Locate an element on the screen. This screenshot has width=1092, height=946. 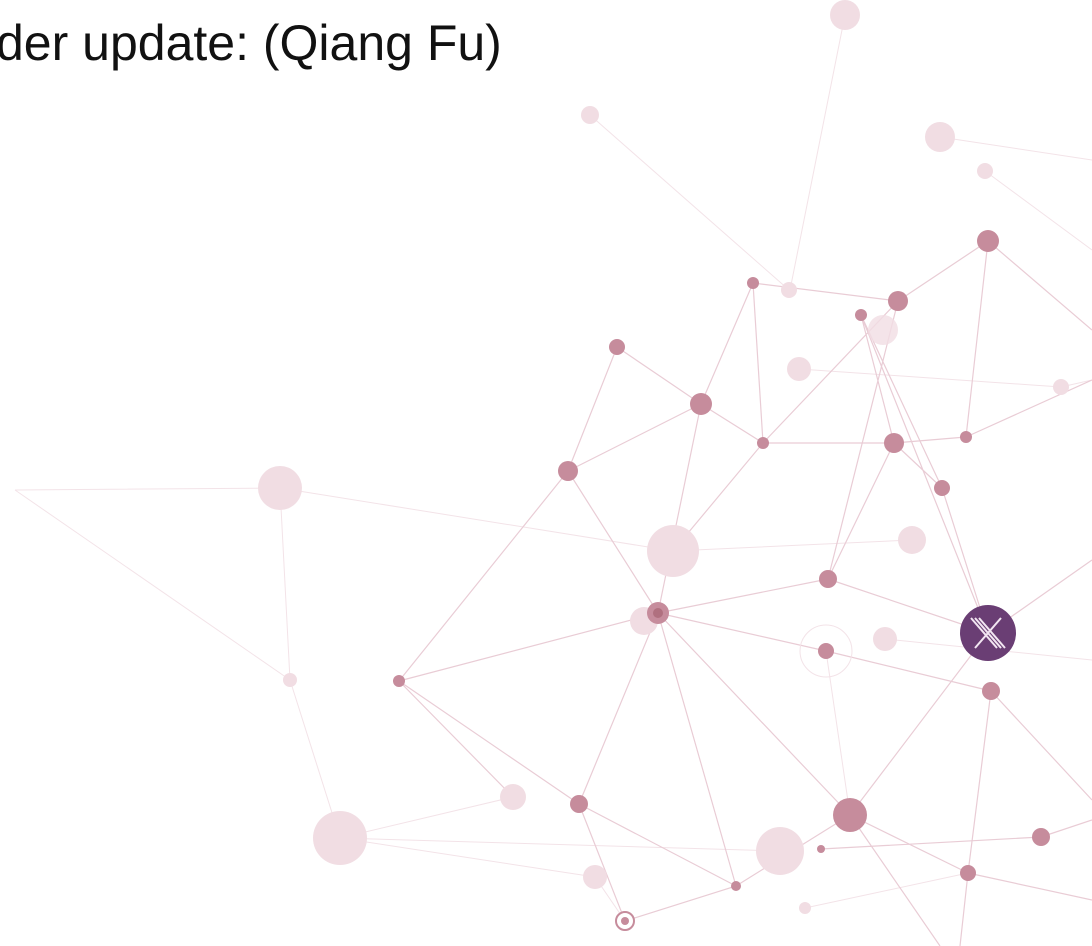
slide-title: der update: (Qiang Fu) is located at coordinates (251, 43).